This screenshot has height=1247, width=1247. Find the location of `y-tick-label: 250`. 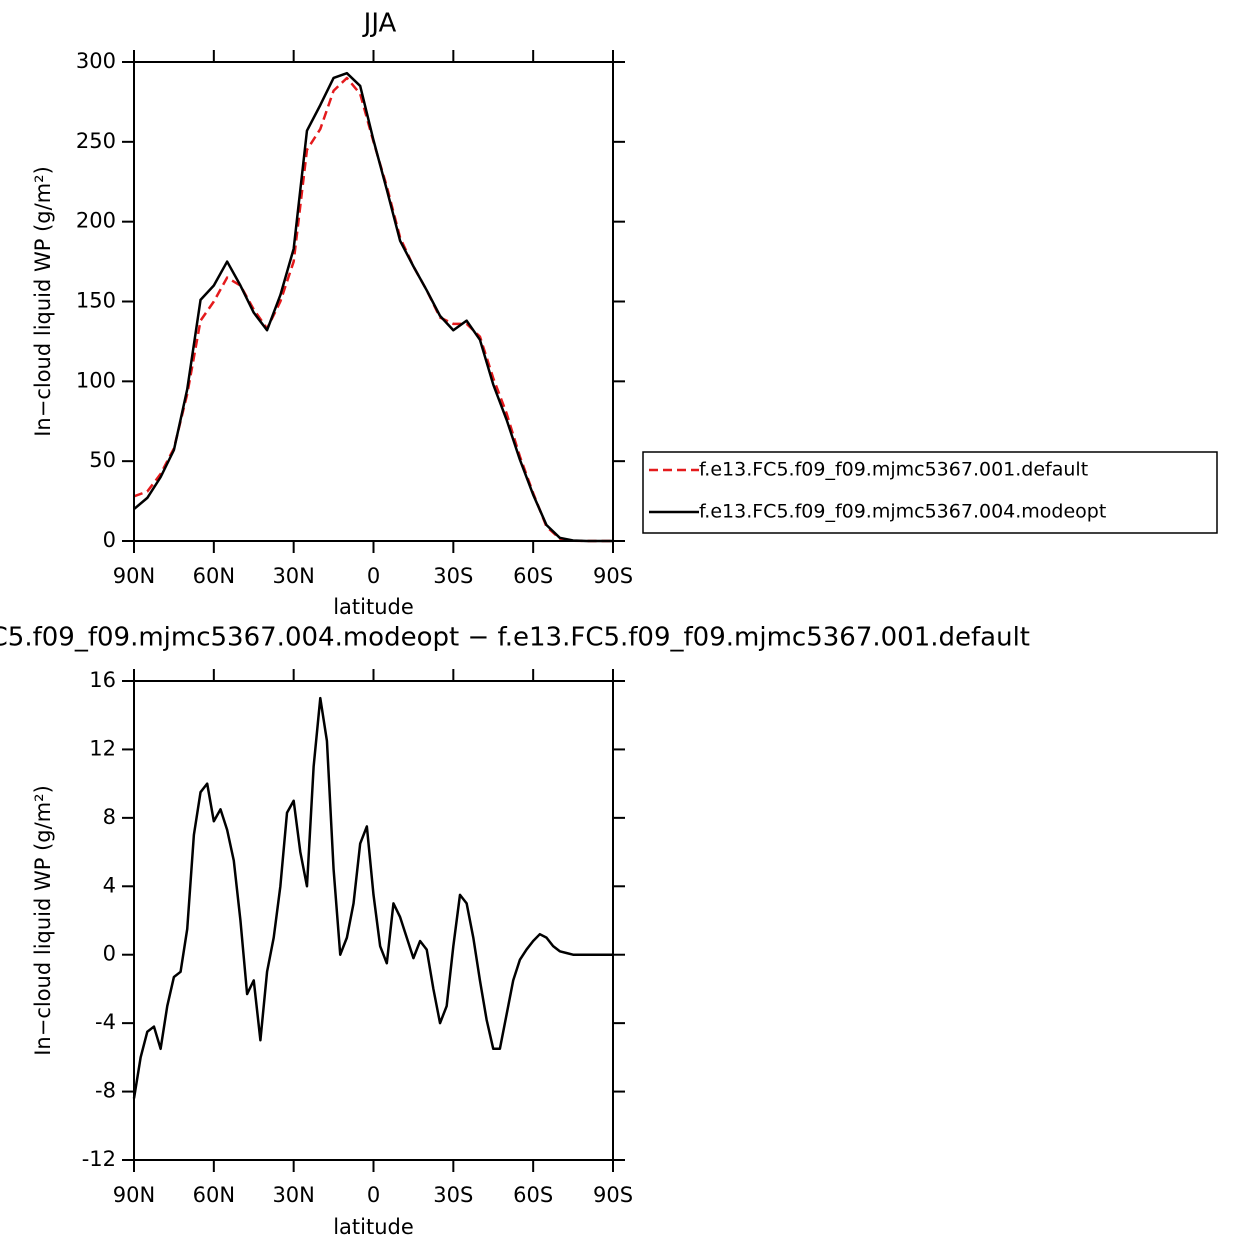

y-tick-label: 250 is located at coordinates (96, 141).